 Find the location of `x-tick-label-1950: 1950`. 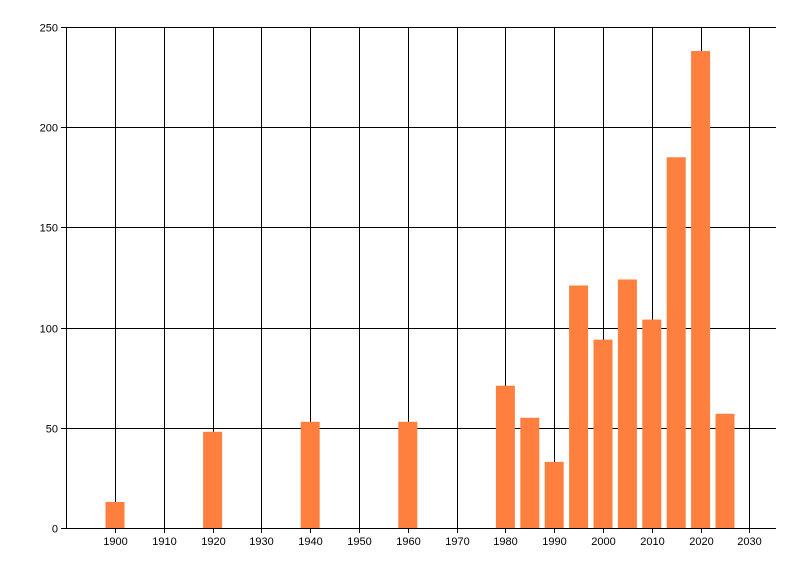

x-tick-label-1950: 1950 is located at coordinates (359, 542).